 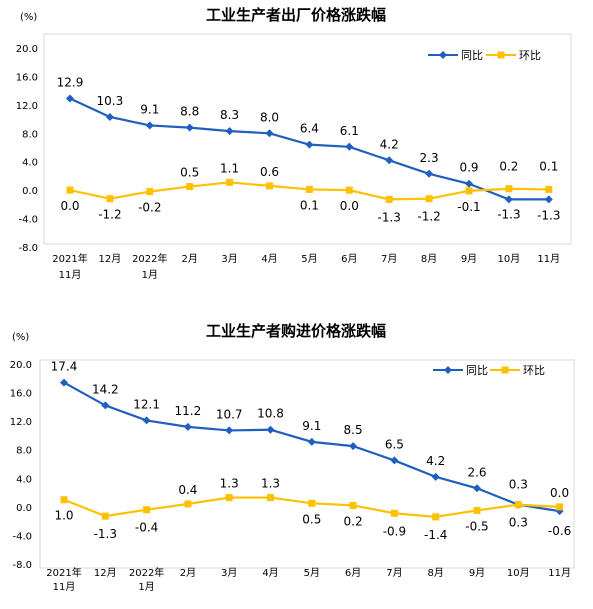 I want to click on data-label: 0.5, so click(x=189, y=173).